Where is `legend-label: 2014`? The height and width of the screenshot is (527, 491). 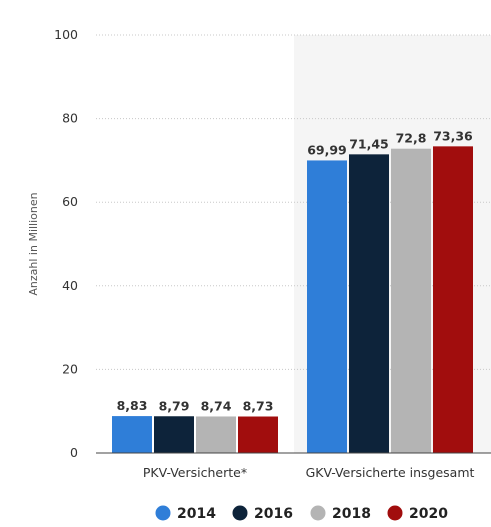 legend-label: 2014 is located at coordinates (196, 514).